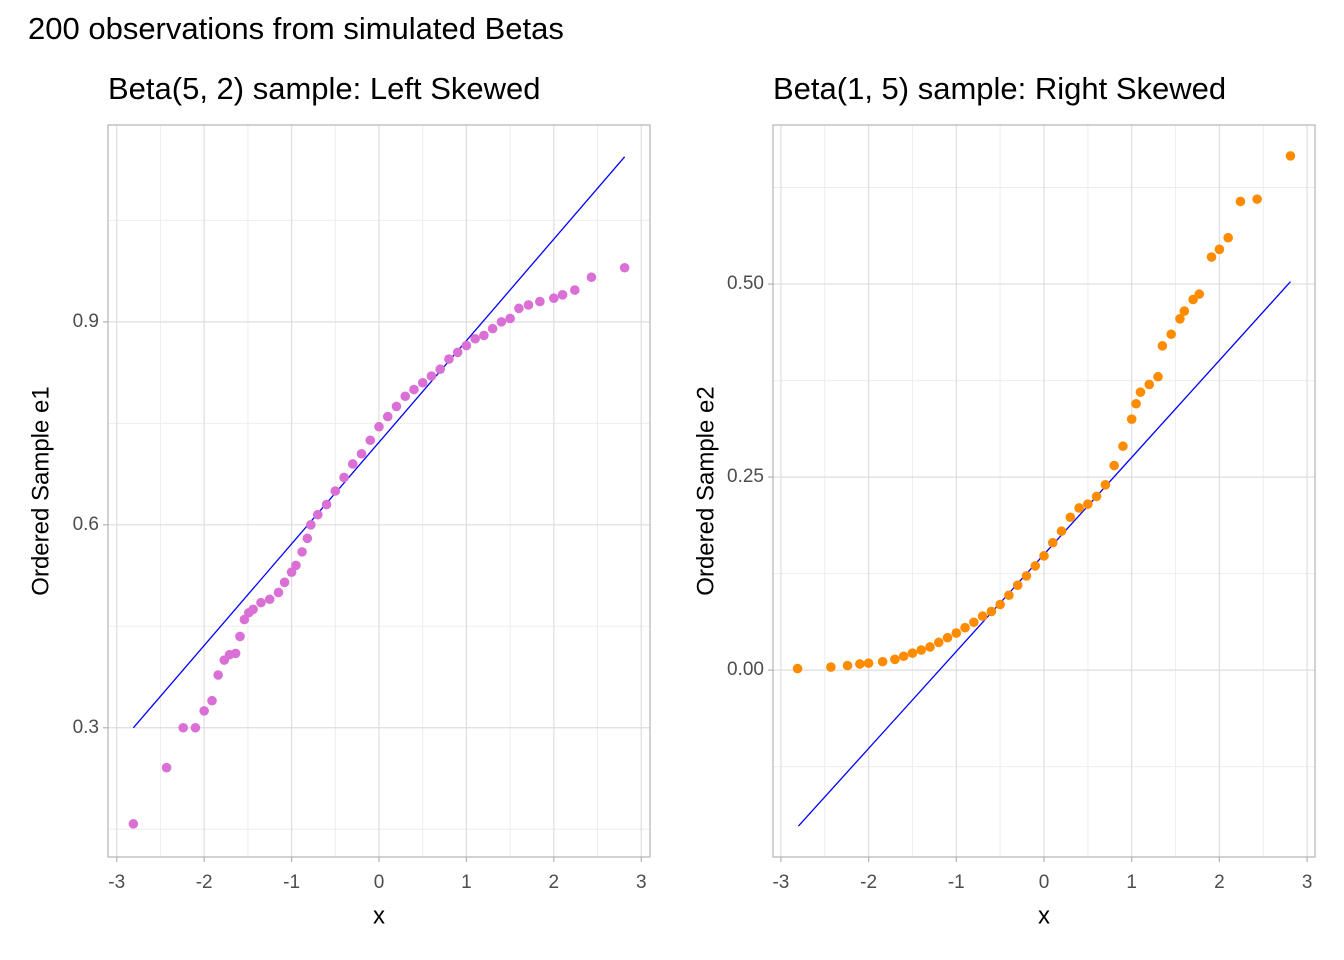  Describe the element at coordinates (745, 283) in the screenshot. I see `y-tick-label: 0.50` at that location.